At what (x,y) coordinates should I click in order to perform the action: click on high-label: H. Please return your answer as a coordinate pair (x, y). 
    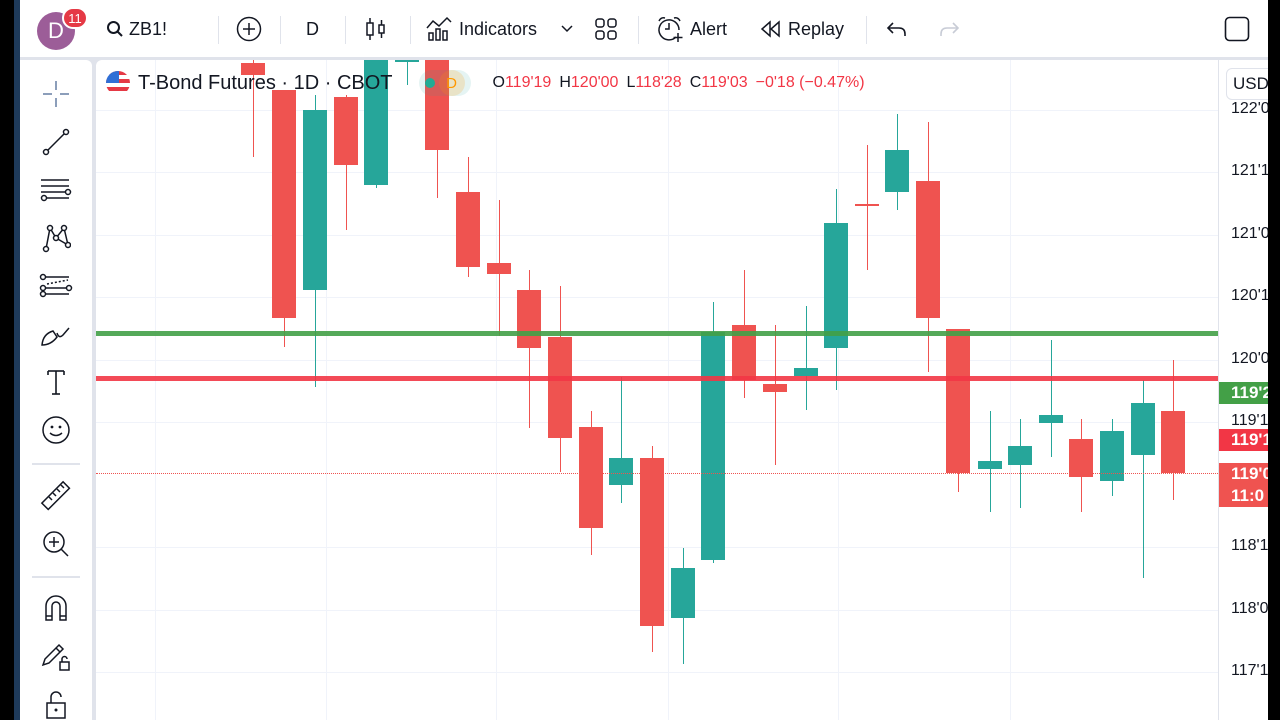
    Looking at the image, I should click on (565, 82).